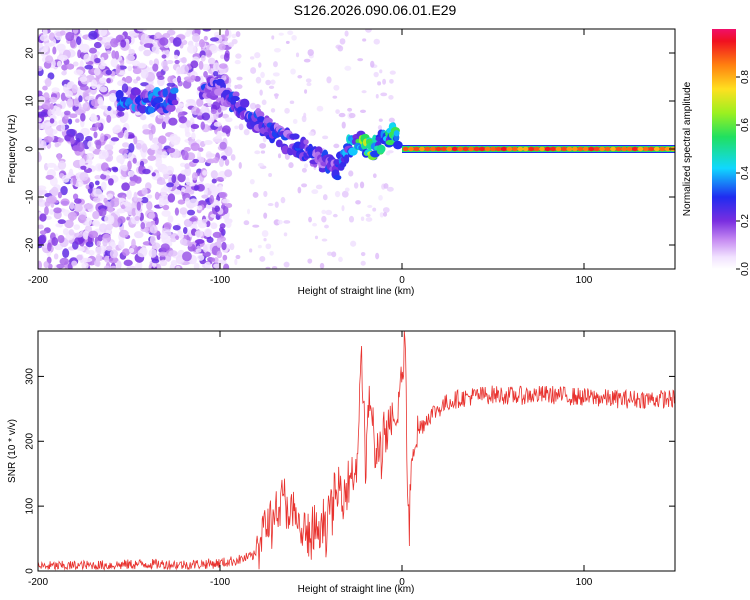  Describe the element at coordinates (584, 582) in the screenshot. I see `x-tick-label: 100` at that location.